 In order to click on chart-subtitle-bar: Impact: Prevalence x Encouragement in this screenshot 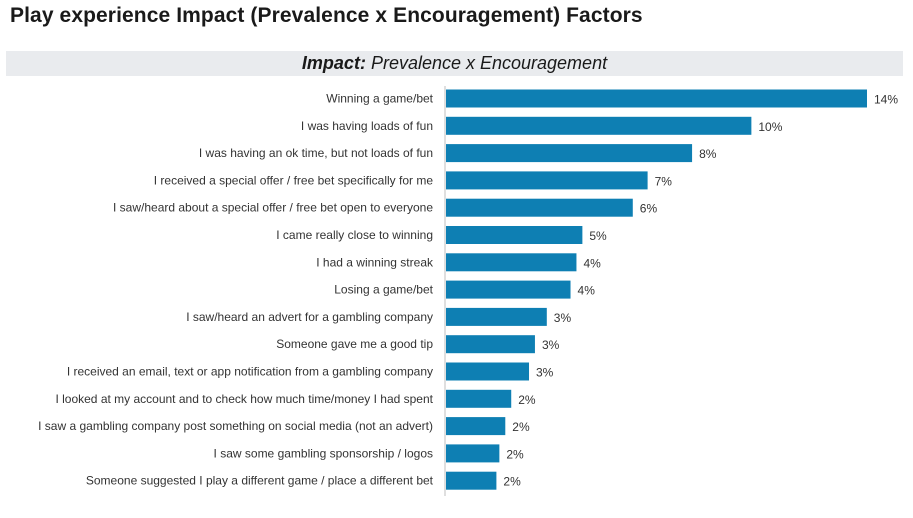, I will do `click(454, 63)`.